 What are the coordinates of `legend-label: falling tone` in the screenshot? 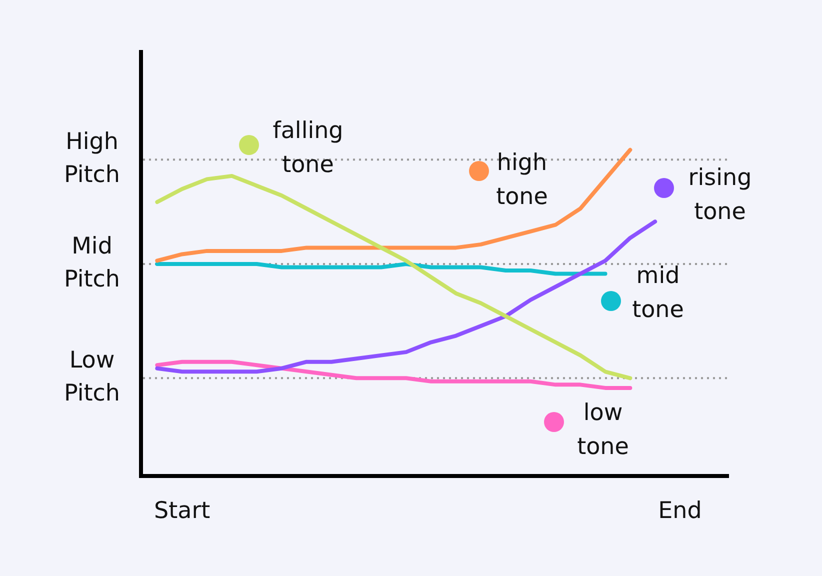 It's located at (308, 148).